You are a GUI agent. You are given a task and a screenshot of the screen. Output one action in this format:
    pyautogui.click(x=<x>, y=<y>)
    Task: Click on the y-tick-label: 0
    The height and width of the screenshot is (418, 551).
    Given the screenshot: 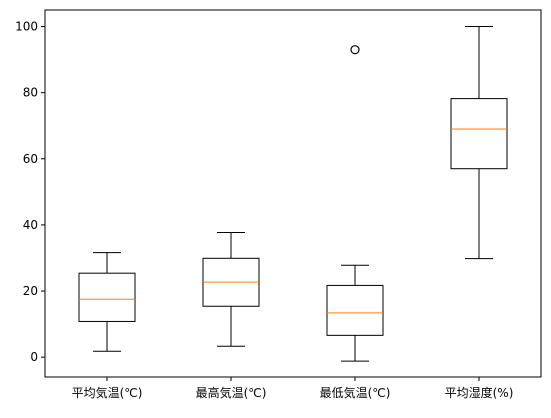 What is the action you would take?
    pyautogui.click(x=34, y=357)
    